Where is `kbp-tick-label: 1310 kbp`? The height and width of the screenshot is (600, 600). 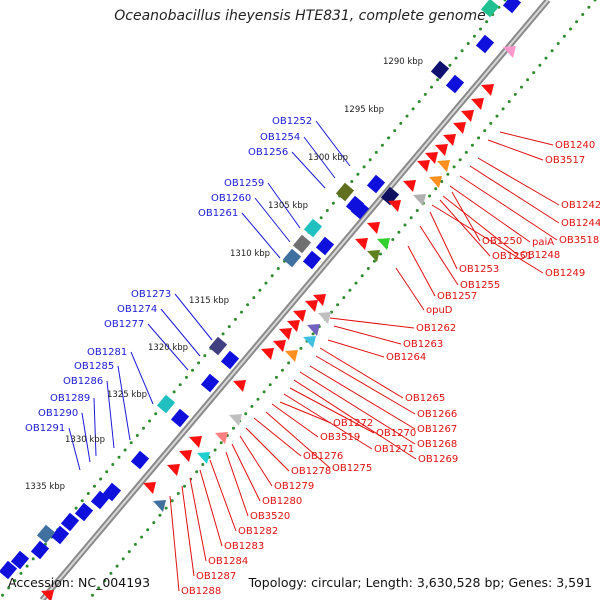 kbp-tick-label: 1310 kbp is located at coordinates (250, 254).